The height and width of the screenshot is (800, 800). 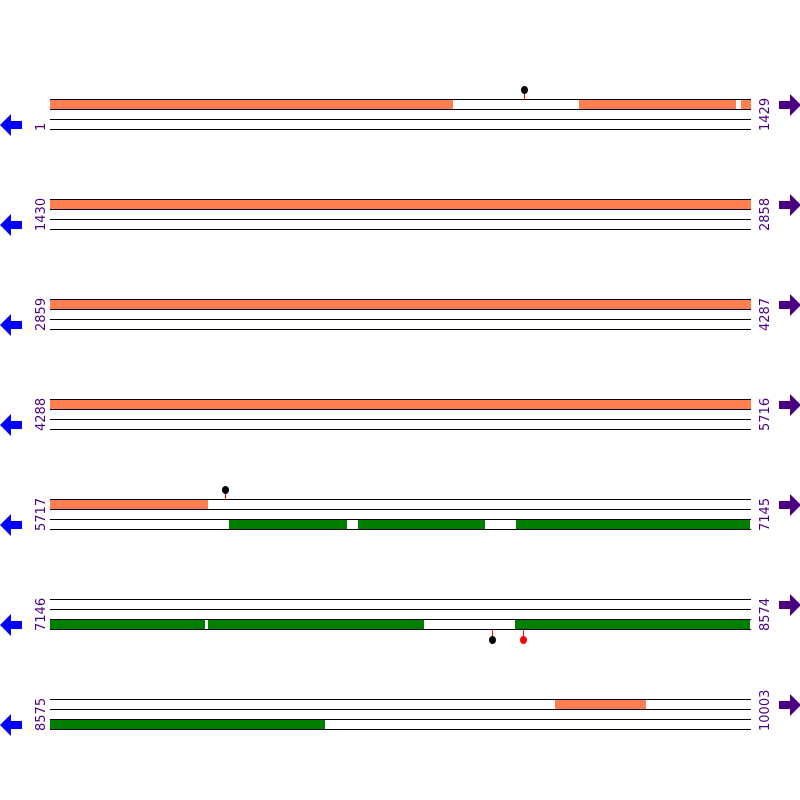 What do you see at coordinates (41, 714) in the screenshot?
I see `start-position-label: 8575` at bounding box center [41, 714].